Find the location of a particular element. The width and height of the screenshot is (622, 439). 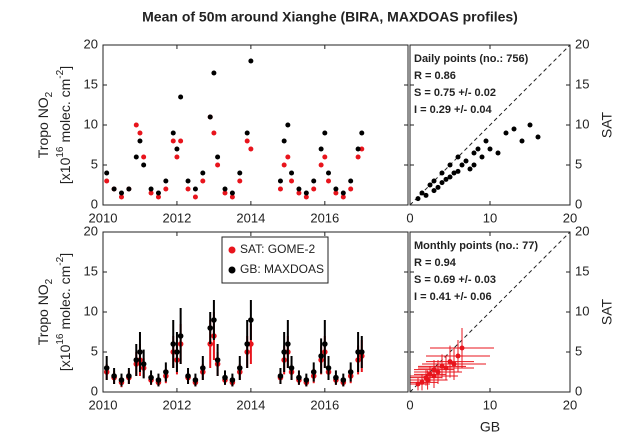

y-axis-label-part: ] is located at coordinates (65, 68).